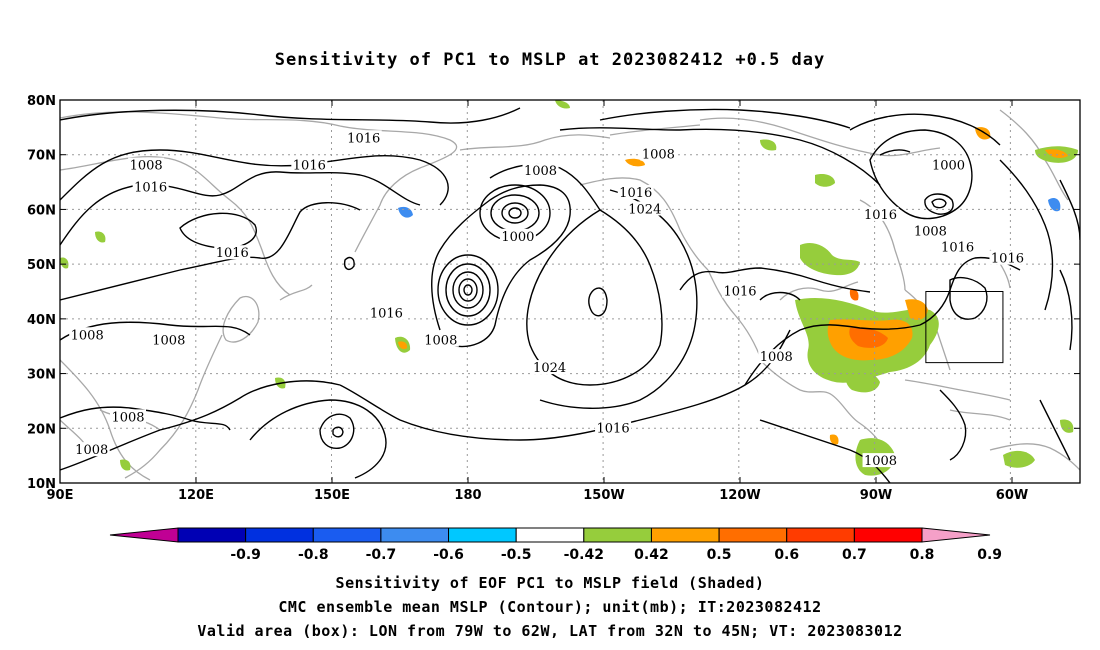 The image size is (1100, 650). What do you see at coordinates (786, 555) in the screenshot?
I see `colorbar-label: 0.6` at bounding box center [786, 555].